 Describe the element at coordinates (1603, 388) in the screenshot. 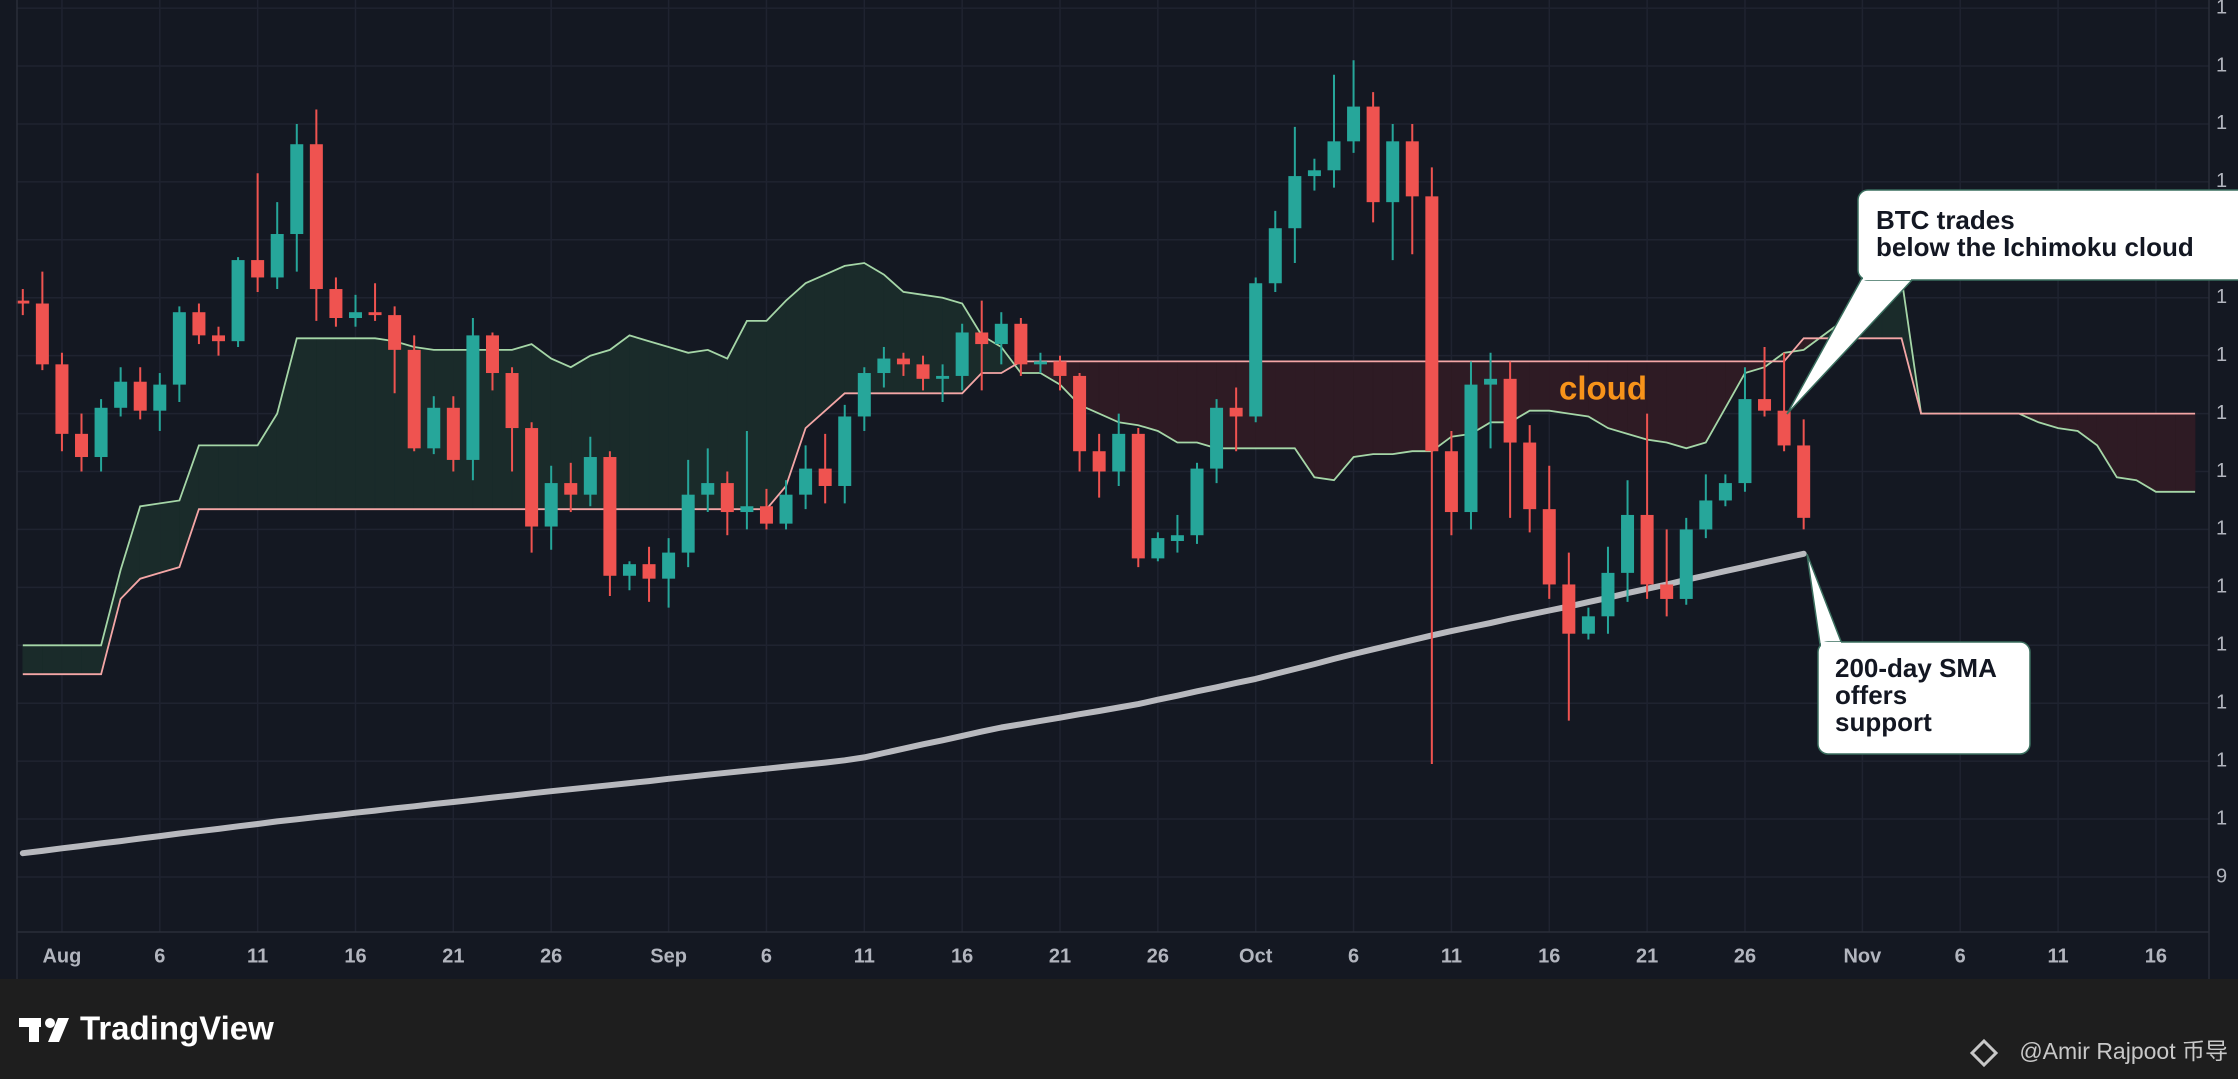

I see `cloud-label: cloud` at that location.